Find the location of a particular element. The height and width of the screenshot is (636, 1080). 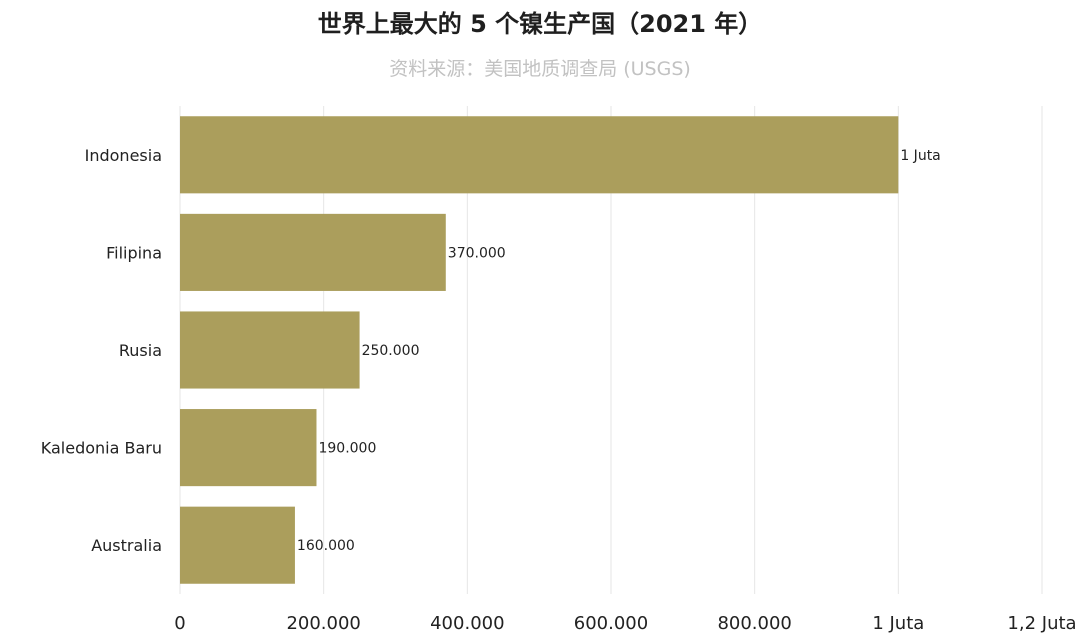

x-tick-label: 800.000 is located at coordinates (754, 623).